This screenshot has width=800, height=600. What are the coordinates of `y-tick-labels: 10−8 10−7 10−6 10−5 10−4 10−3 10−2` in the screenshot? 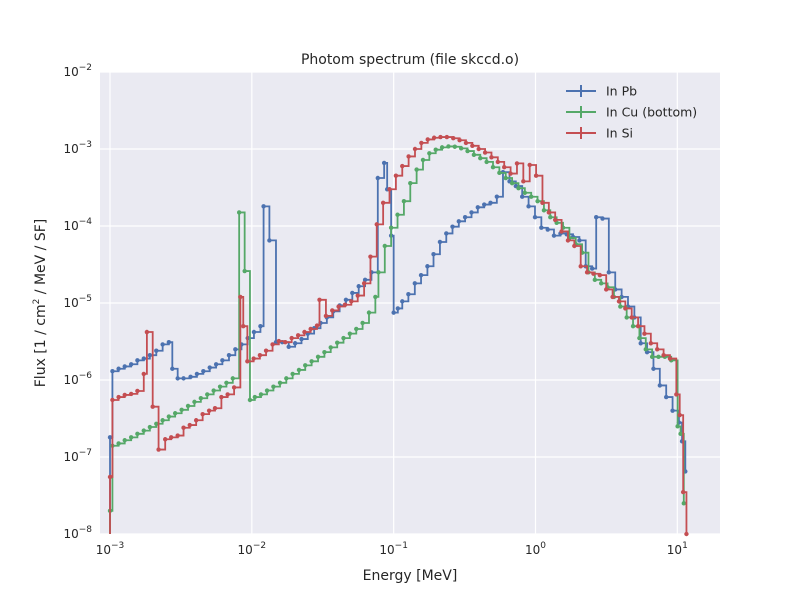 It's located at (77, 302).